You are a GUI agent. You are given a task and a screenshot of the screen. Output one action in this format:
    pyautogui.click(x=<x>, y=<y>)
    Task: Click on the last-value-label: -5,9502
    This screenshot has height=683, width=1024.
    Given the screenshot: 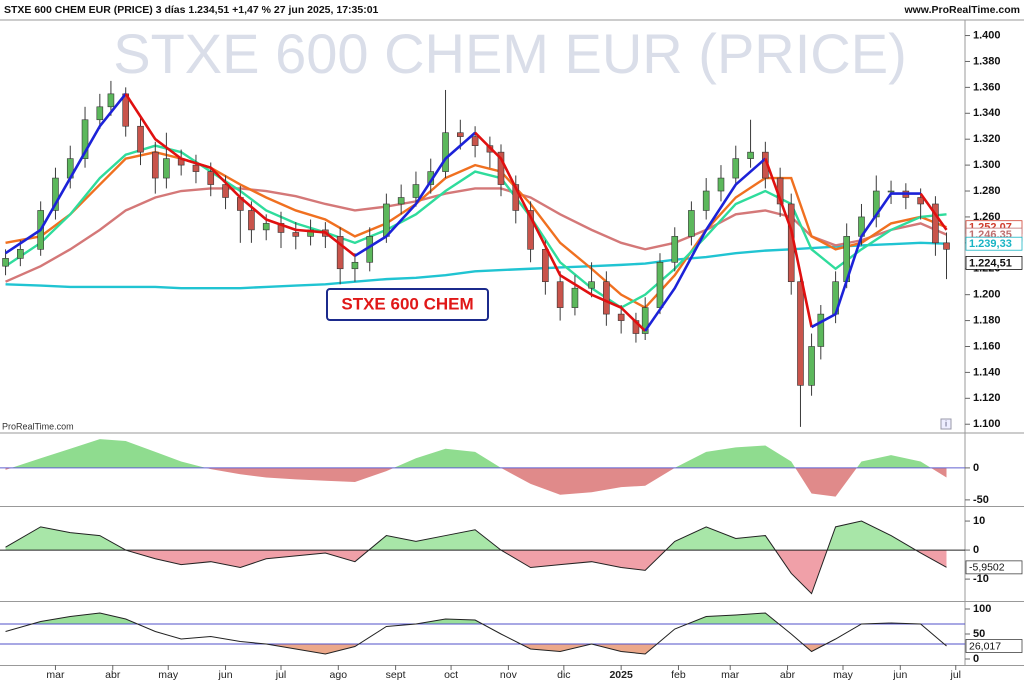 What is the action you would take?
    pyautogui.click(x=987, y=568)
    